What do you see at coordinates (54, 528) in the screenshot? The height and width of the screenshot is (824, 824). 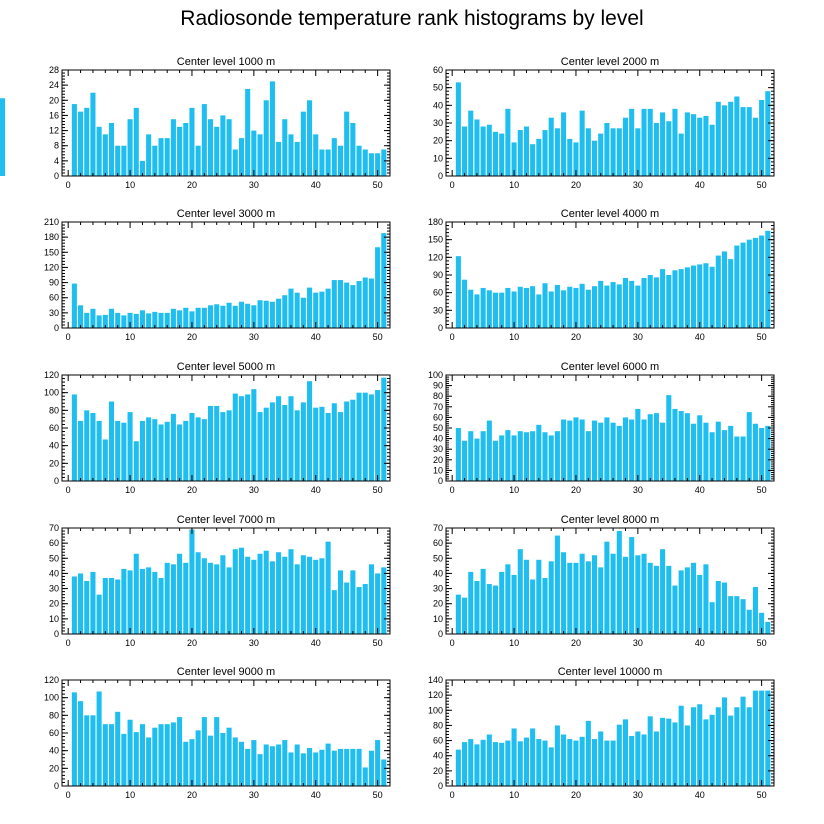 I see `y-tick-label: 70` at bounding box center [54, 528].